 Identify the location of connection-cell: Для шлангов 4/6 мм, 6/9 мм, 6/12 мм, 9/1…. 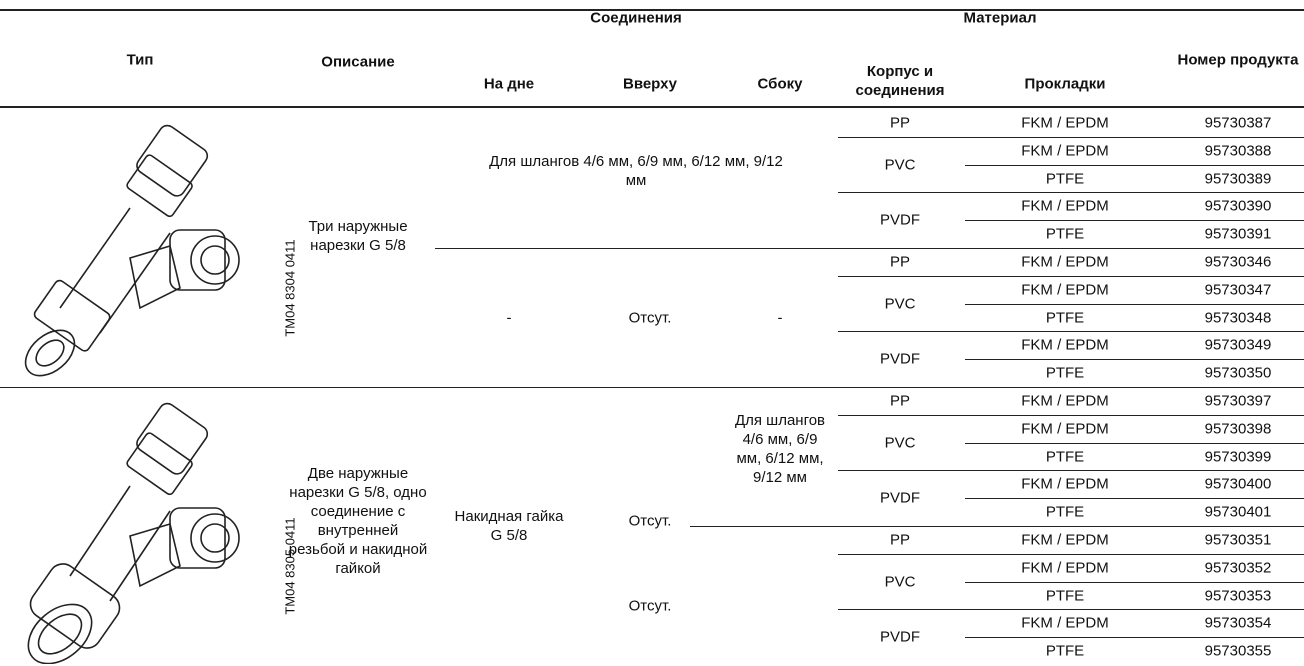
(636, 170).